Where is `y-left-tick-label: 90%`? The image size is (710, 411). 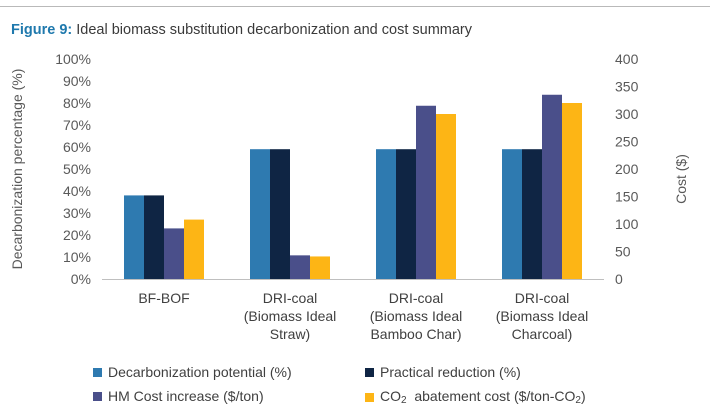 y-left-tick-label: 90% is located at coordinates (77, 81).